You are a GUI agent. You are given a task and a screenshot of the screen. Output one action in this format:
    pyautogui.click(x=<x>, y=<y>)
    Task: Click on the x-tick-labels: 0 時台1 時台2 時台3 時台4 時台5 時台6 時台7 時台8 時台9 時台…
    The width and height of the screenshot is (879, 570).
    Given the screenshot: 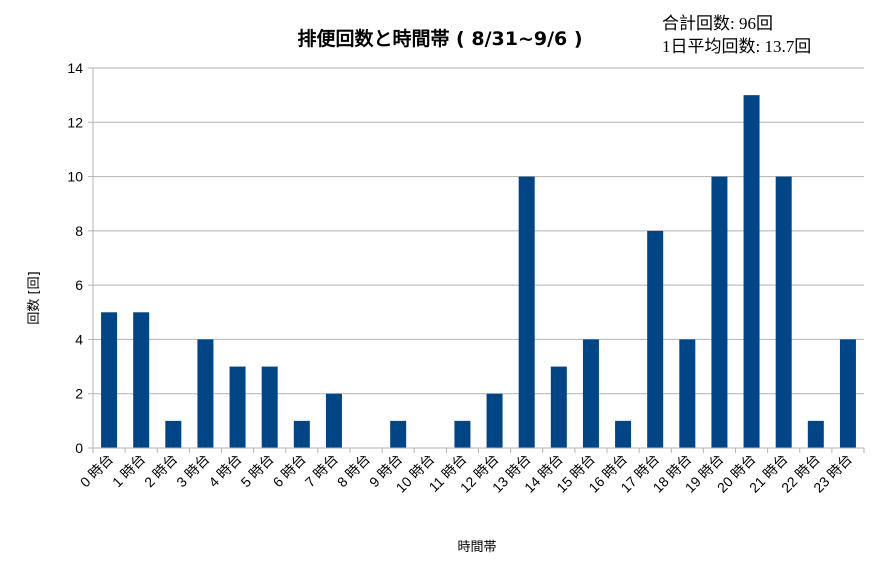 What is the action you would take?
    pyautogui.click(x=466, y=473)
    